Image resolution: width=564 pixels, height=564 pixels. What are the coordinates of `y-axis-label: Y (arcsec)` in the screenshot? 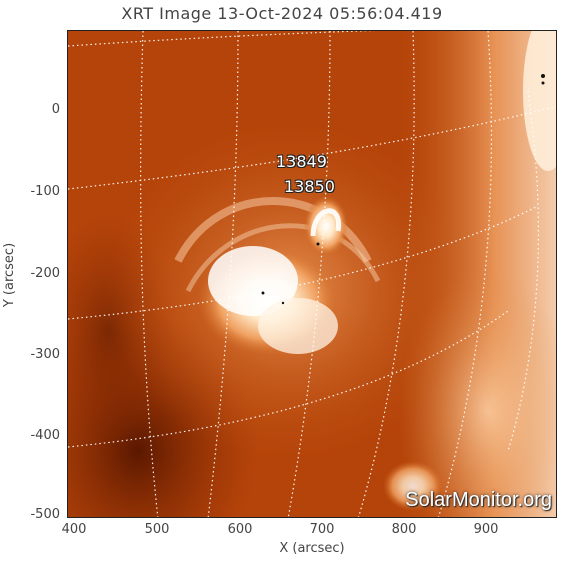 It's located at (9, 275).